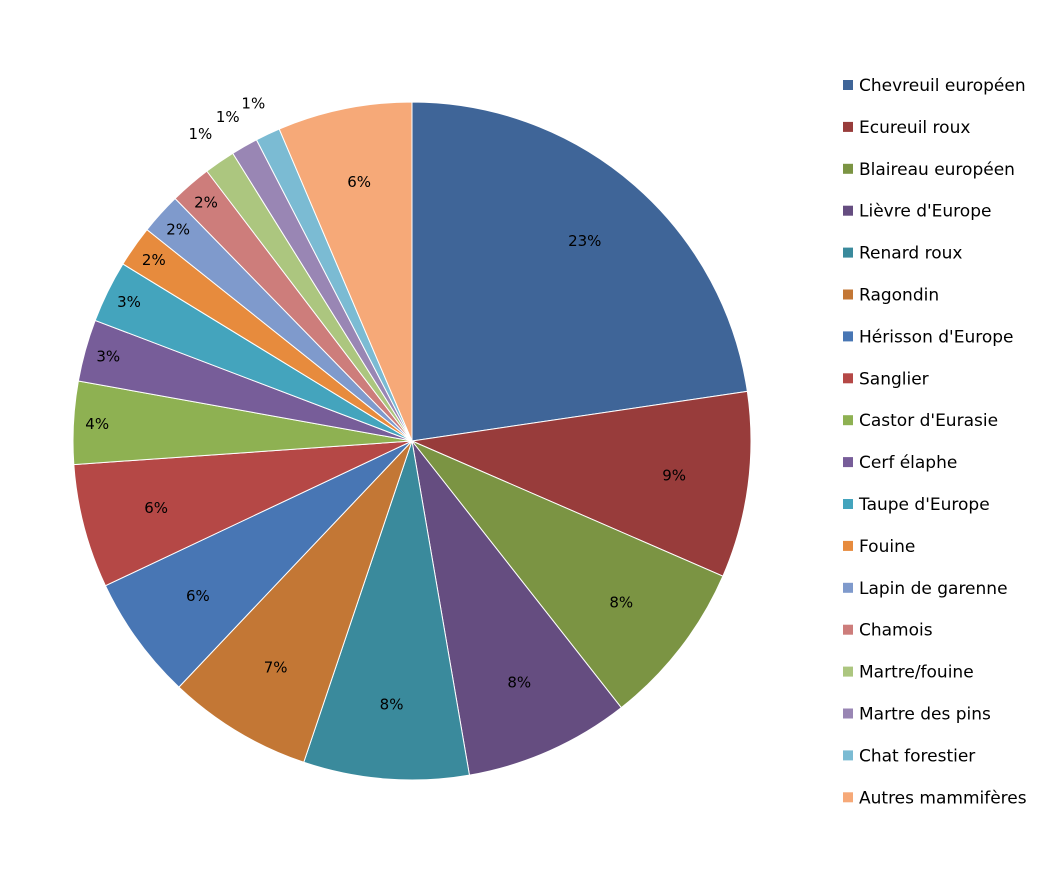 This screenshot has height=884, width=1048. Describe the element at coordinates (917, 756) in the screenshot. I see `legend-label: Chat forestier` at that location.